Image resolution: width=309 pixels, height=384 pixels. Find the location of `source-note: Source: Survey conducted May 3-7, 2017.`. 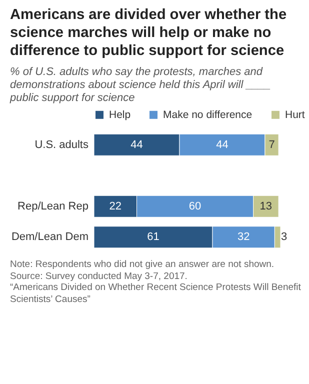

source-note: Source: Survey conducted May 3-7, 2017. is located at coordinates (99, 276).